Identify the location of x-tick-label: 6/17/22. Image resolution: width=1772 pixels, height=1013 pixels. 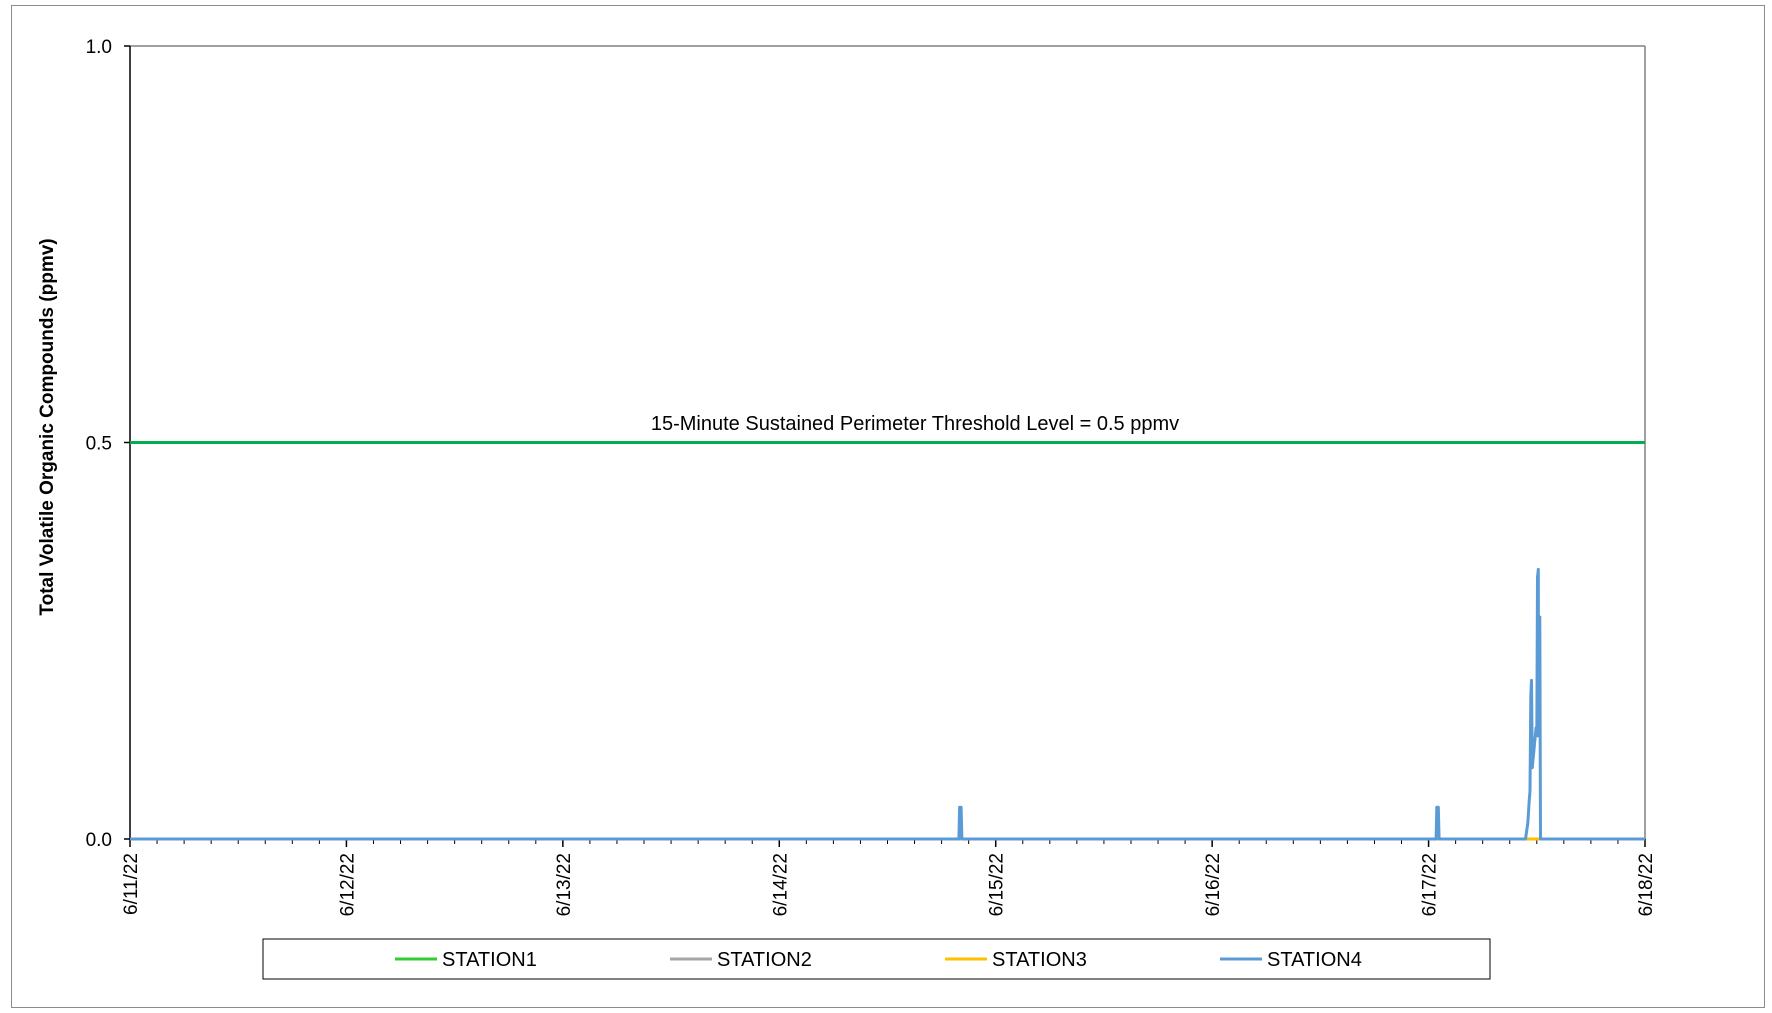
(1430, 884).